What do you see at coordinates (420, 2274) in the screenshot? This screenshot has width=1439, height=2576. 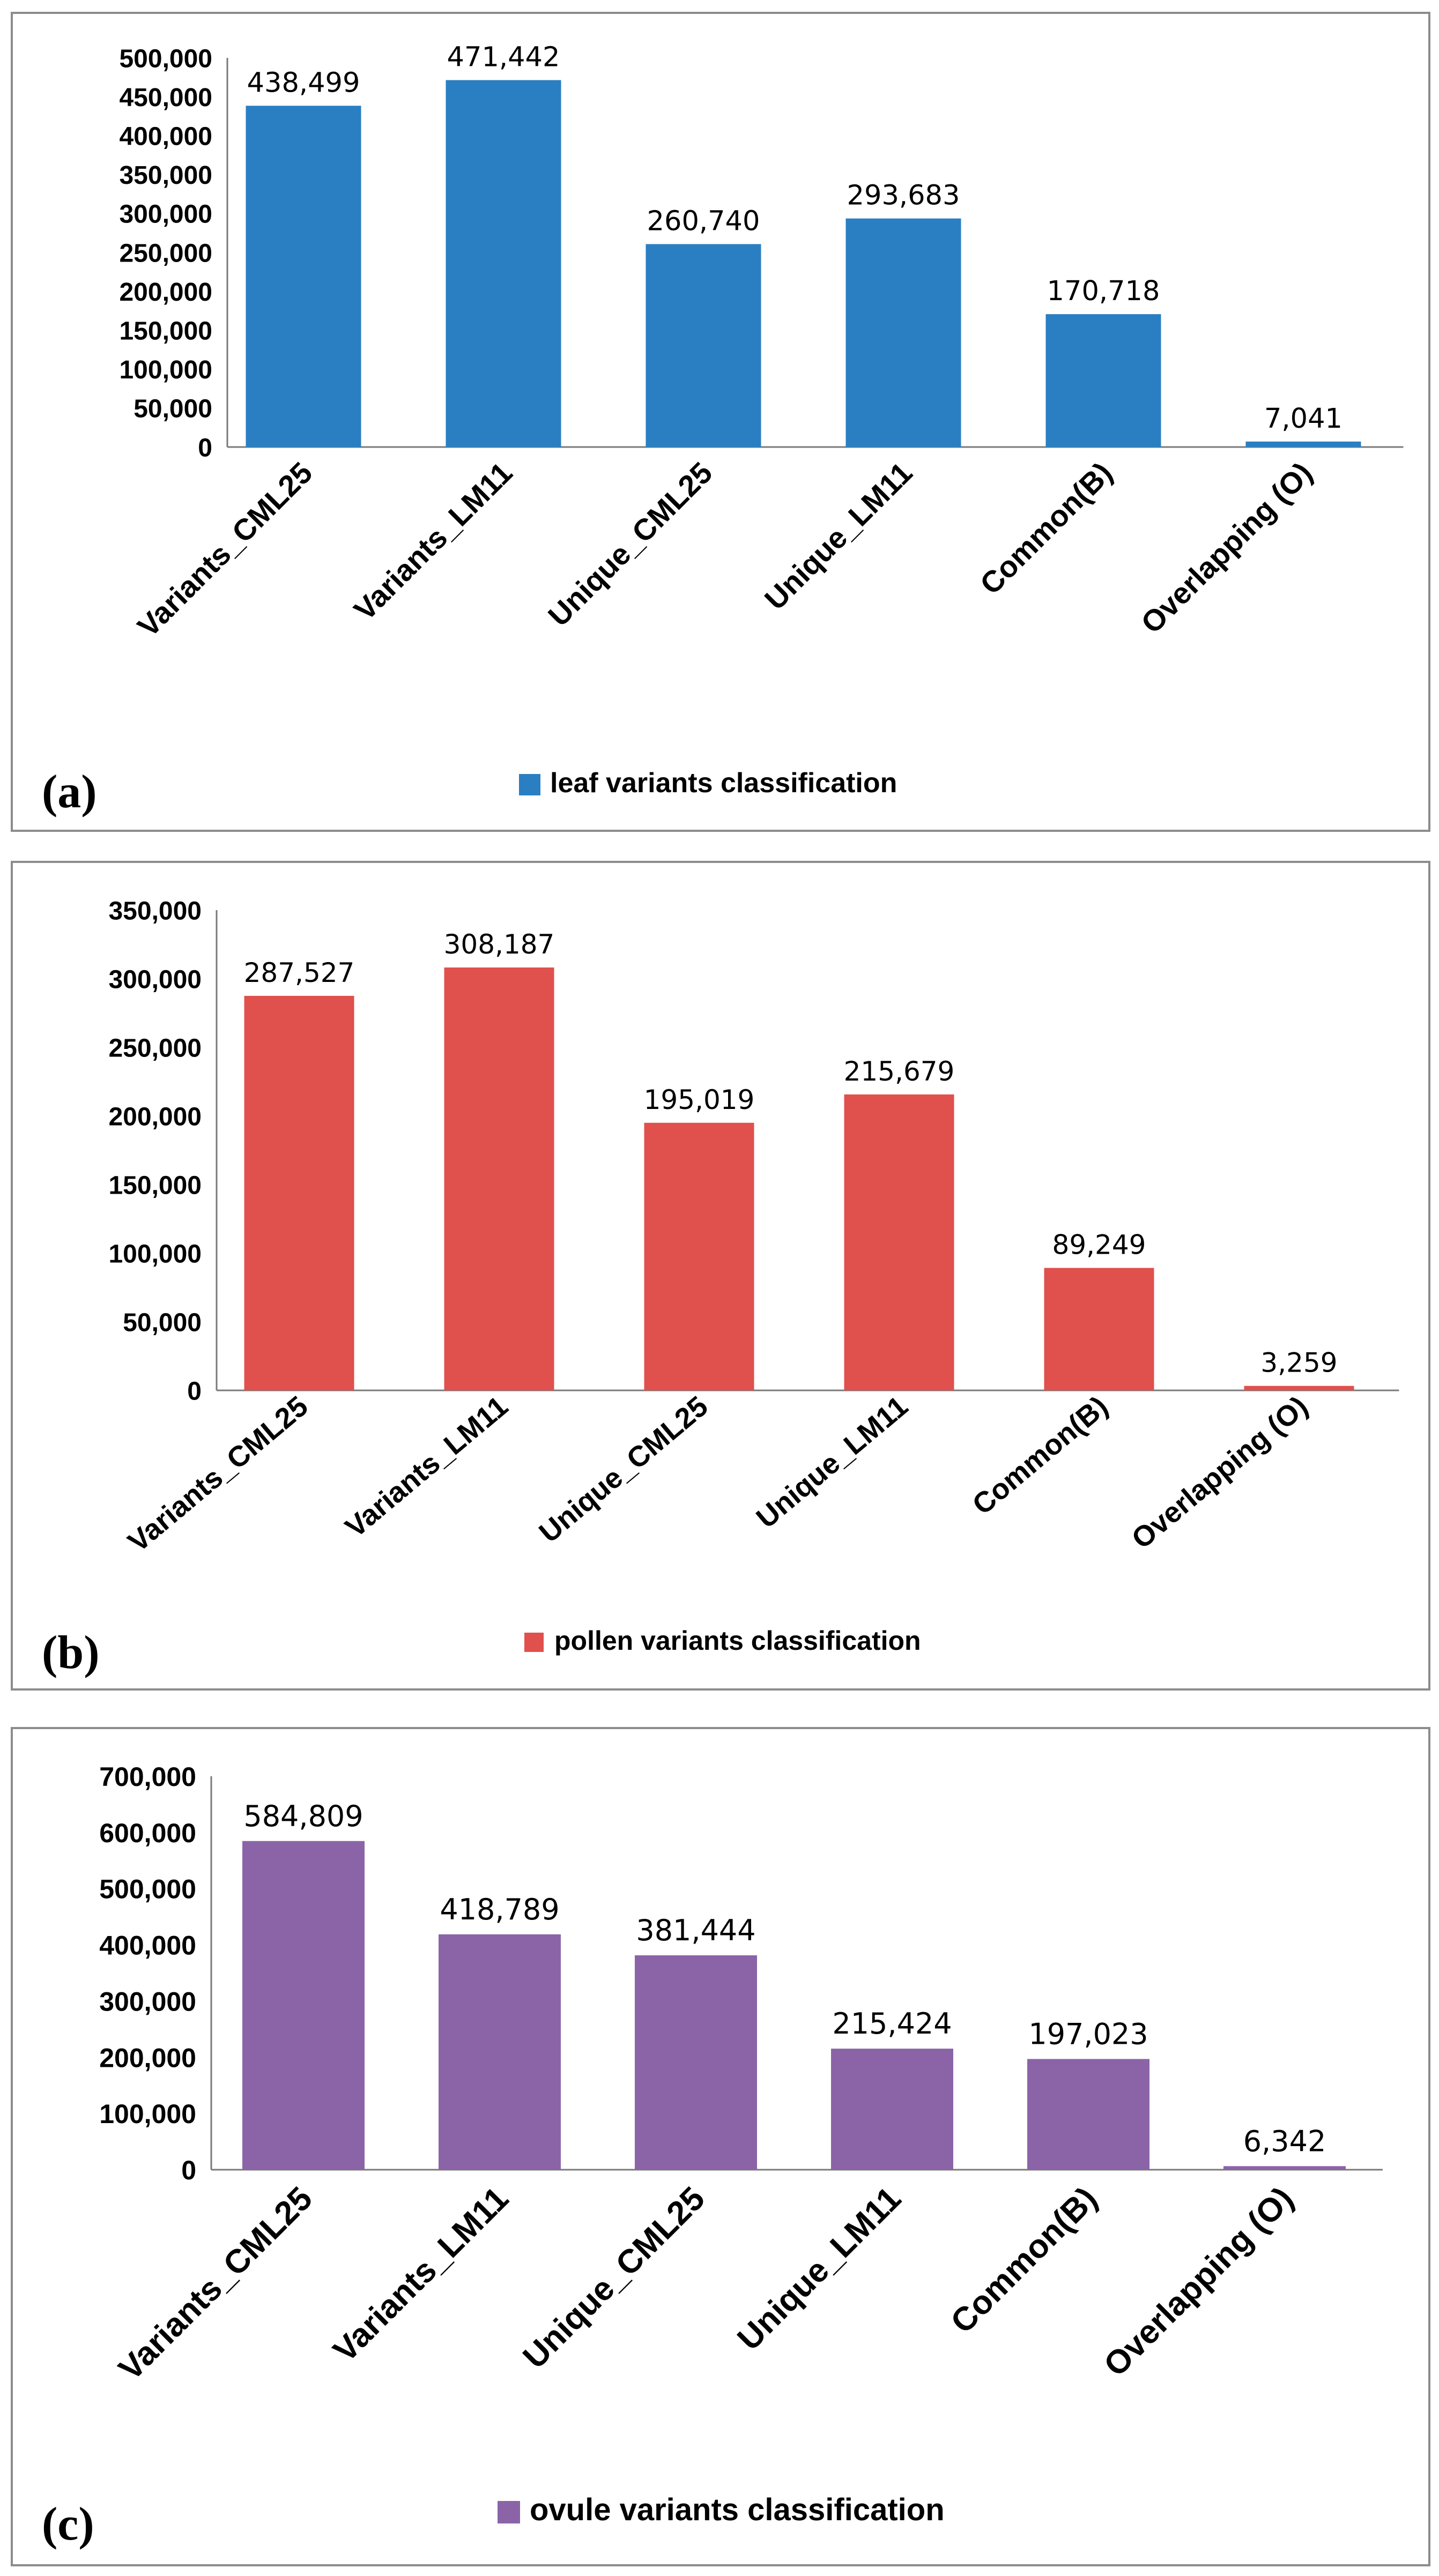 I see `ovule-category-label: Variants_LM11` at bounding box center [420, 2274].